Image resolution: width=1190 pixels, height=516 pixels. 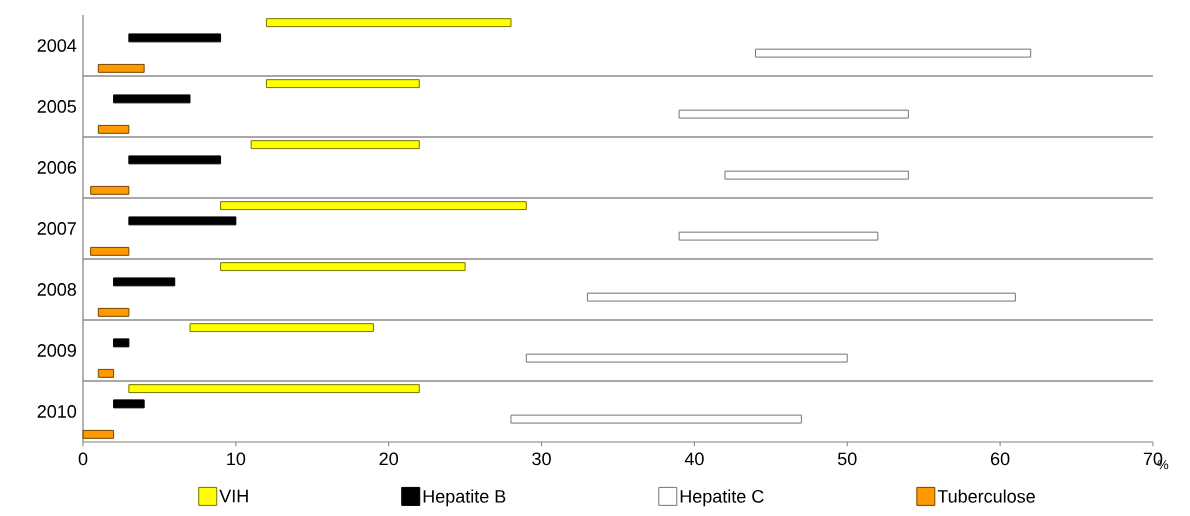 What do you see at coordinates (57, 45) in the screenshot?
I see `y-tick-label: 2004` at bounding box center [57, 45].